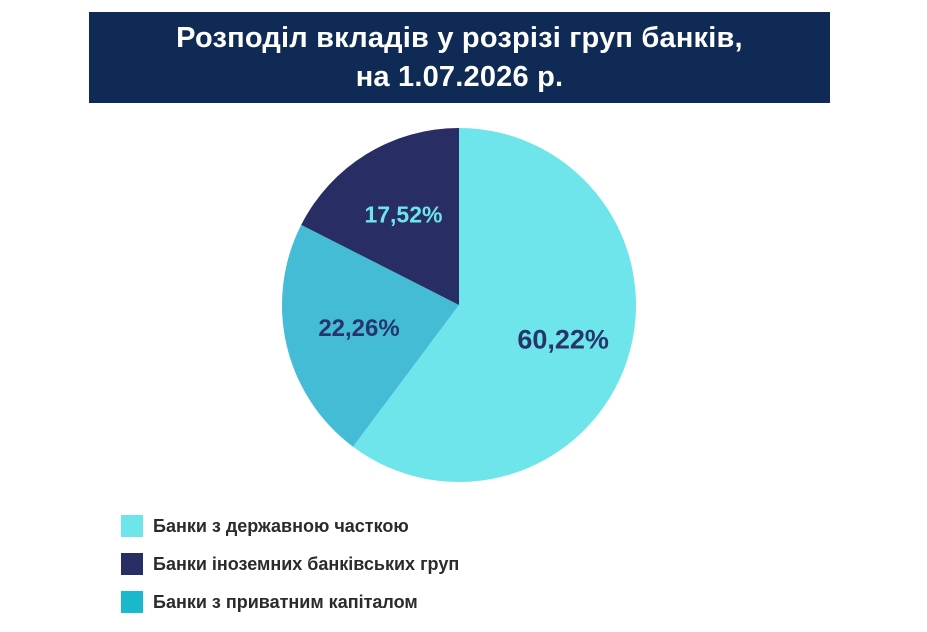  Describe the element at coordinates (281, 525) in the screenshot. I see `legend-label-state: Банки з державною часткою` at that location.